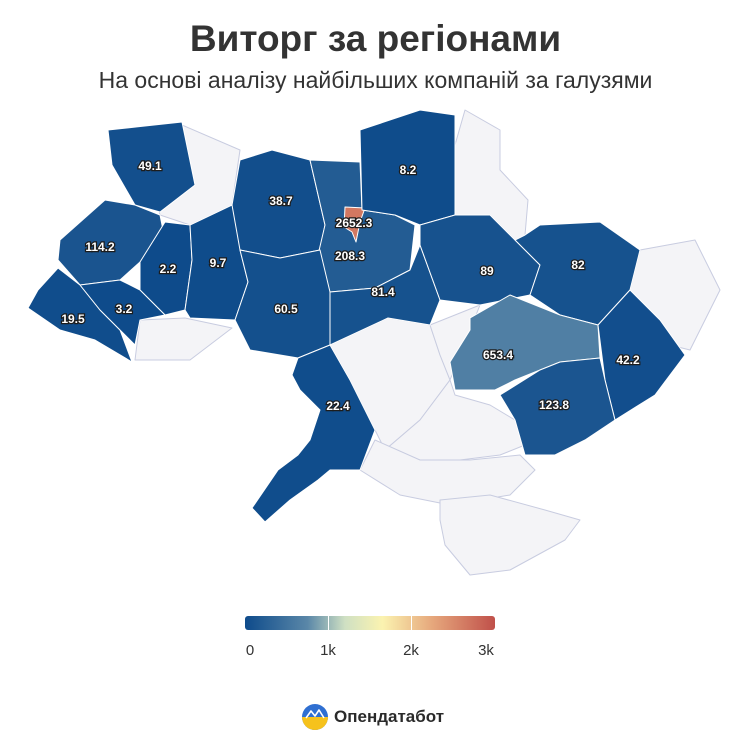  I want to click on label-volyn: 49.1, so click(150, 166).